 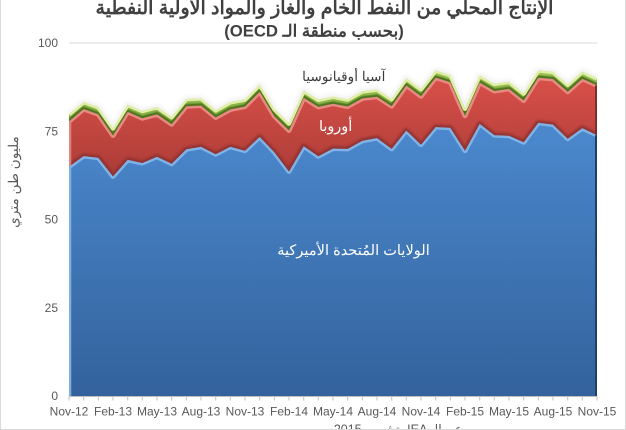 What do you see at coordinates (377, 412) in the screenshot?
I see `svg-text: Aug-14` at bounding box center [377, 412].